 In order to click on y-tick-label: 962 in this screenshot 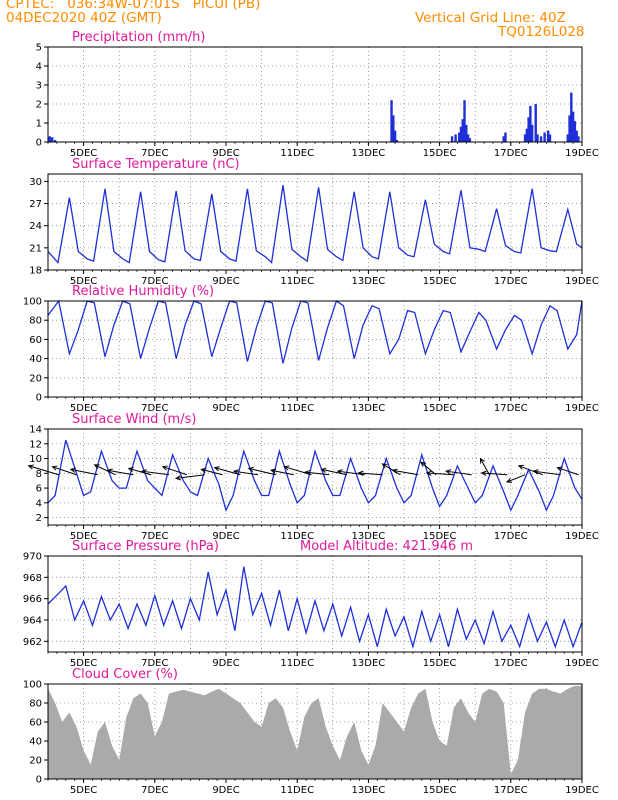, I will do `click(32, 642)`.